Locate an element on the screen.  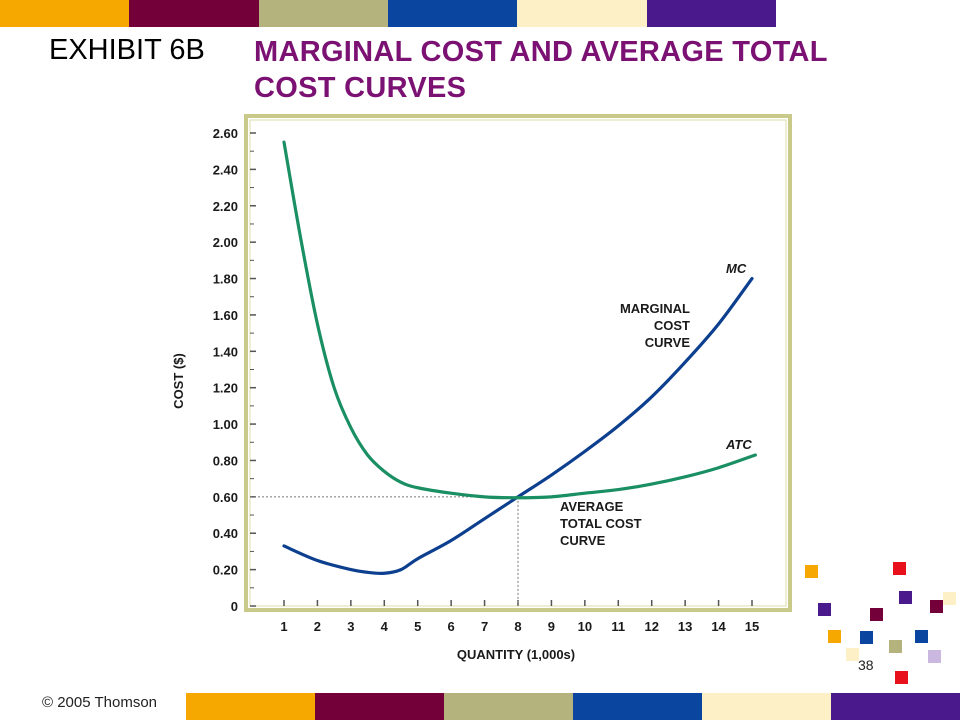
x-axis-title: QUANTITY (1,000s) is located at coordinates (516, 654).